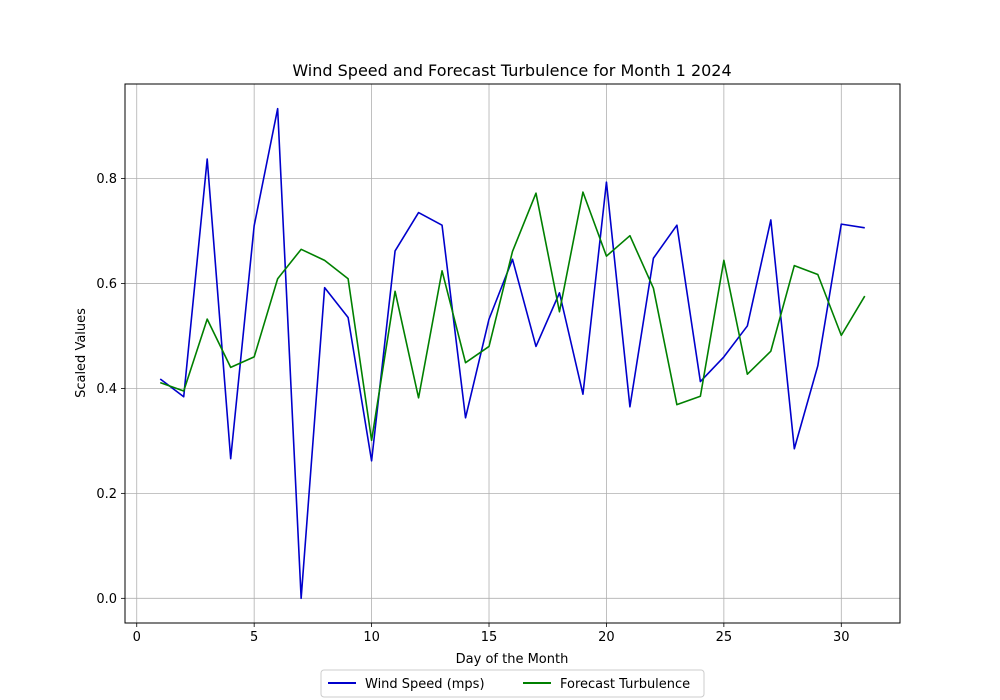  I want to click on y-axis-ticks: 0.0 0.2 0.4 0.6 0.8, so click(110, 389).